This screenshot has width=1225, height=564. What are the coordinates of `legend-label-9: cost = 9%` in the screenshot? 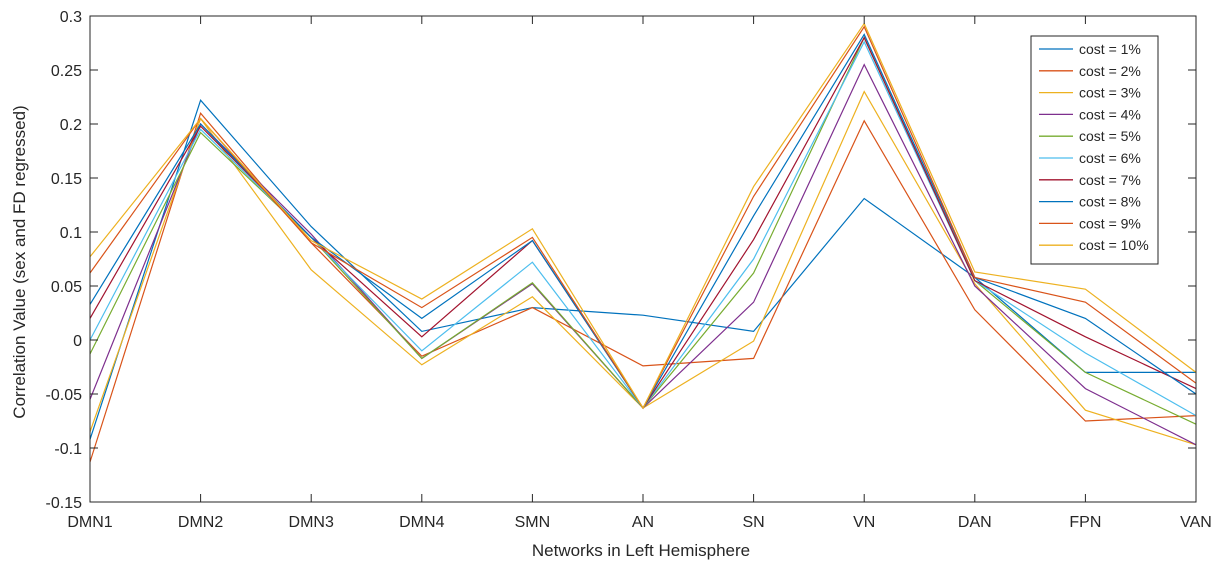 It's located at (1110, 223).